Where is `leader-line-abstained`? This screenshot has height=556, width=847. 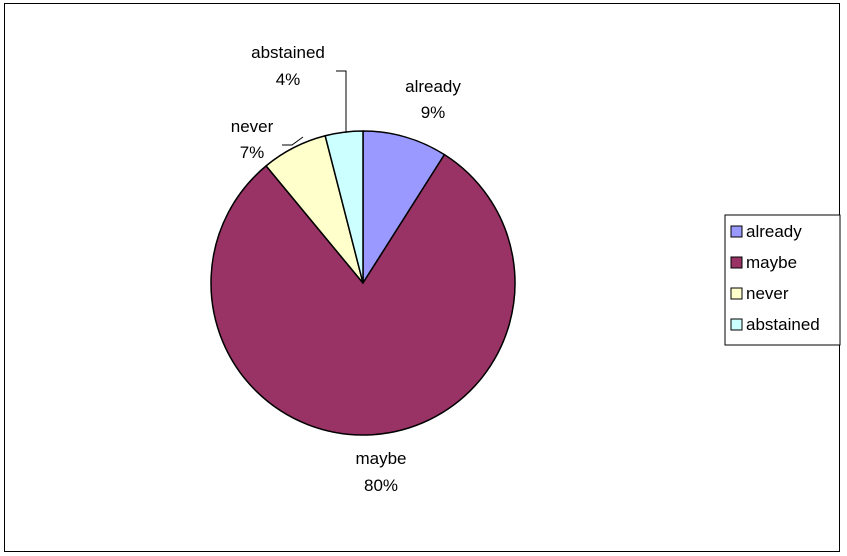
leader-line-abstained is located at coordinates (341, 101).